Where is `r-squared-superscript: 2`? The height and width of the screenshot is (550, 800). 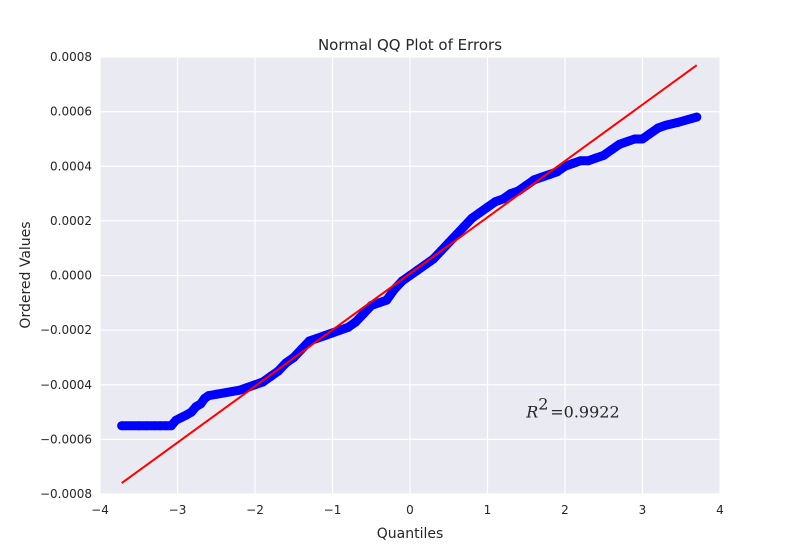
r-squared-superscript: 2 is located at coordinates (543, 404).